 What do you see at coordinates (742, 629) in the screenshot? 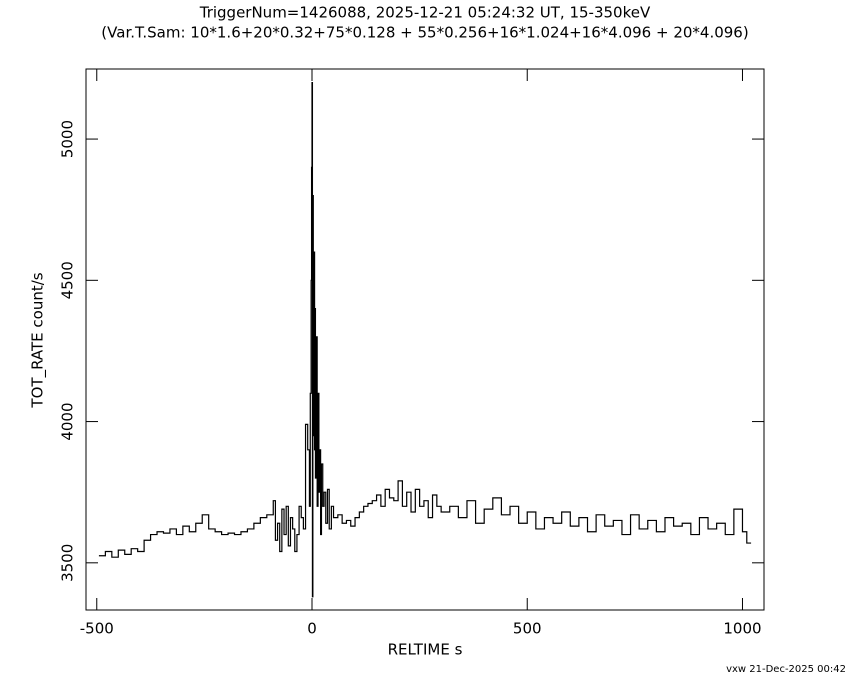
I see `x-tick-label: 1000` at bounding box center [742, 629].